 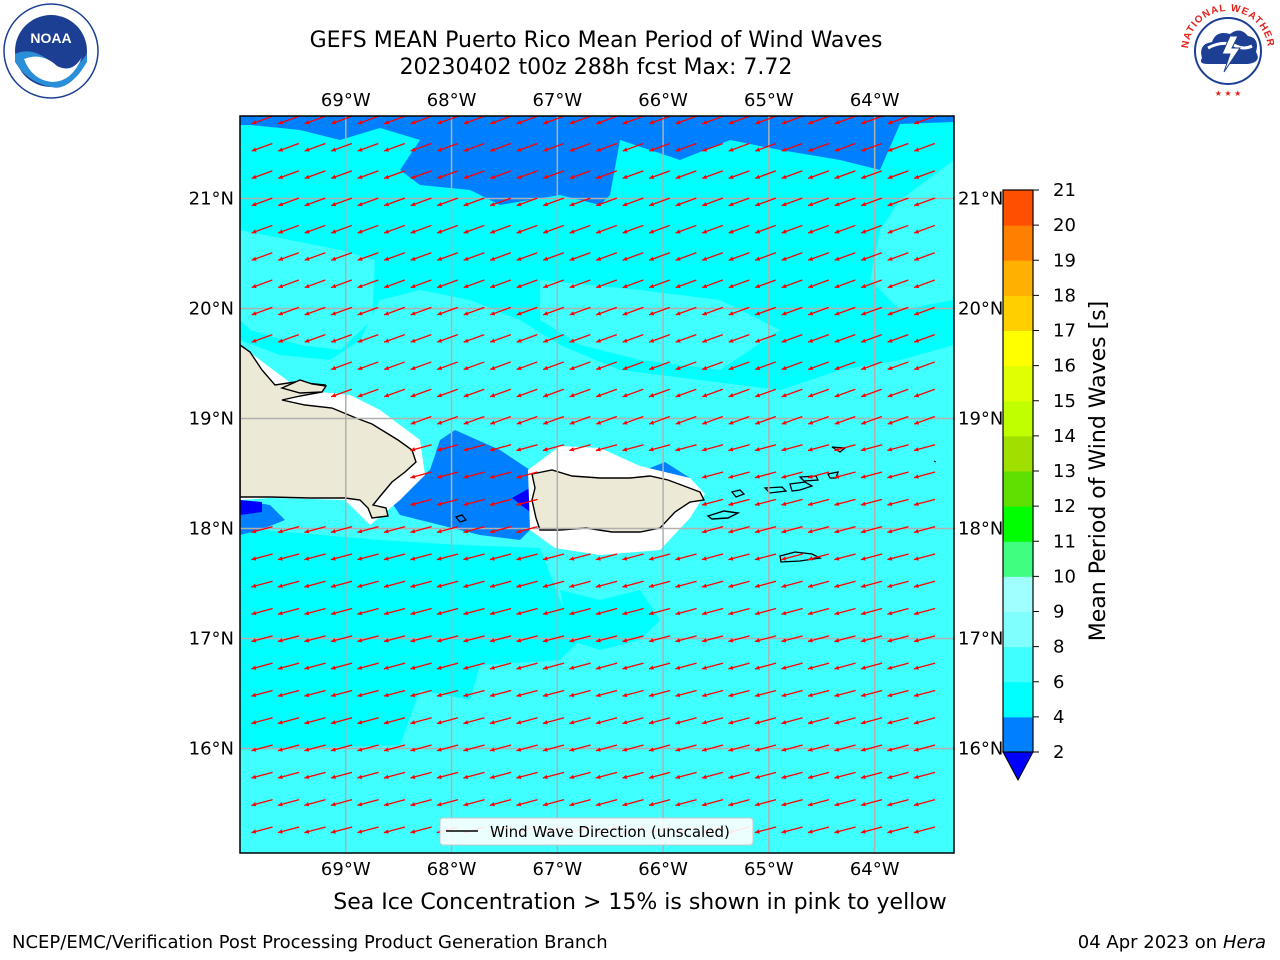 I want to click on land-puerto-rico, so click(x=618, y=501).